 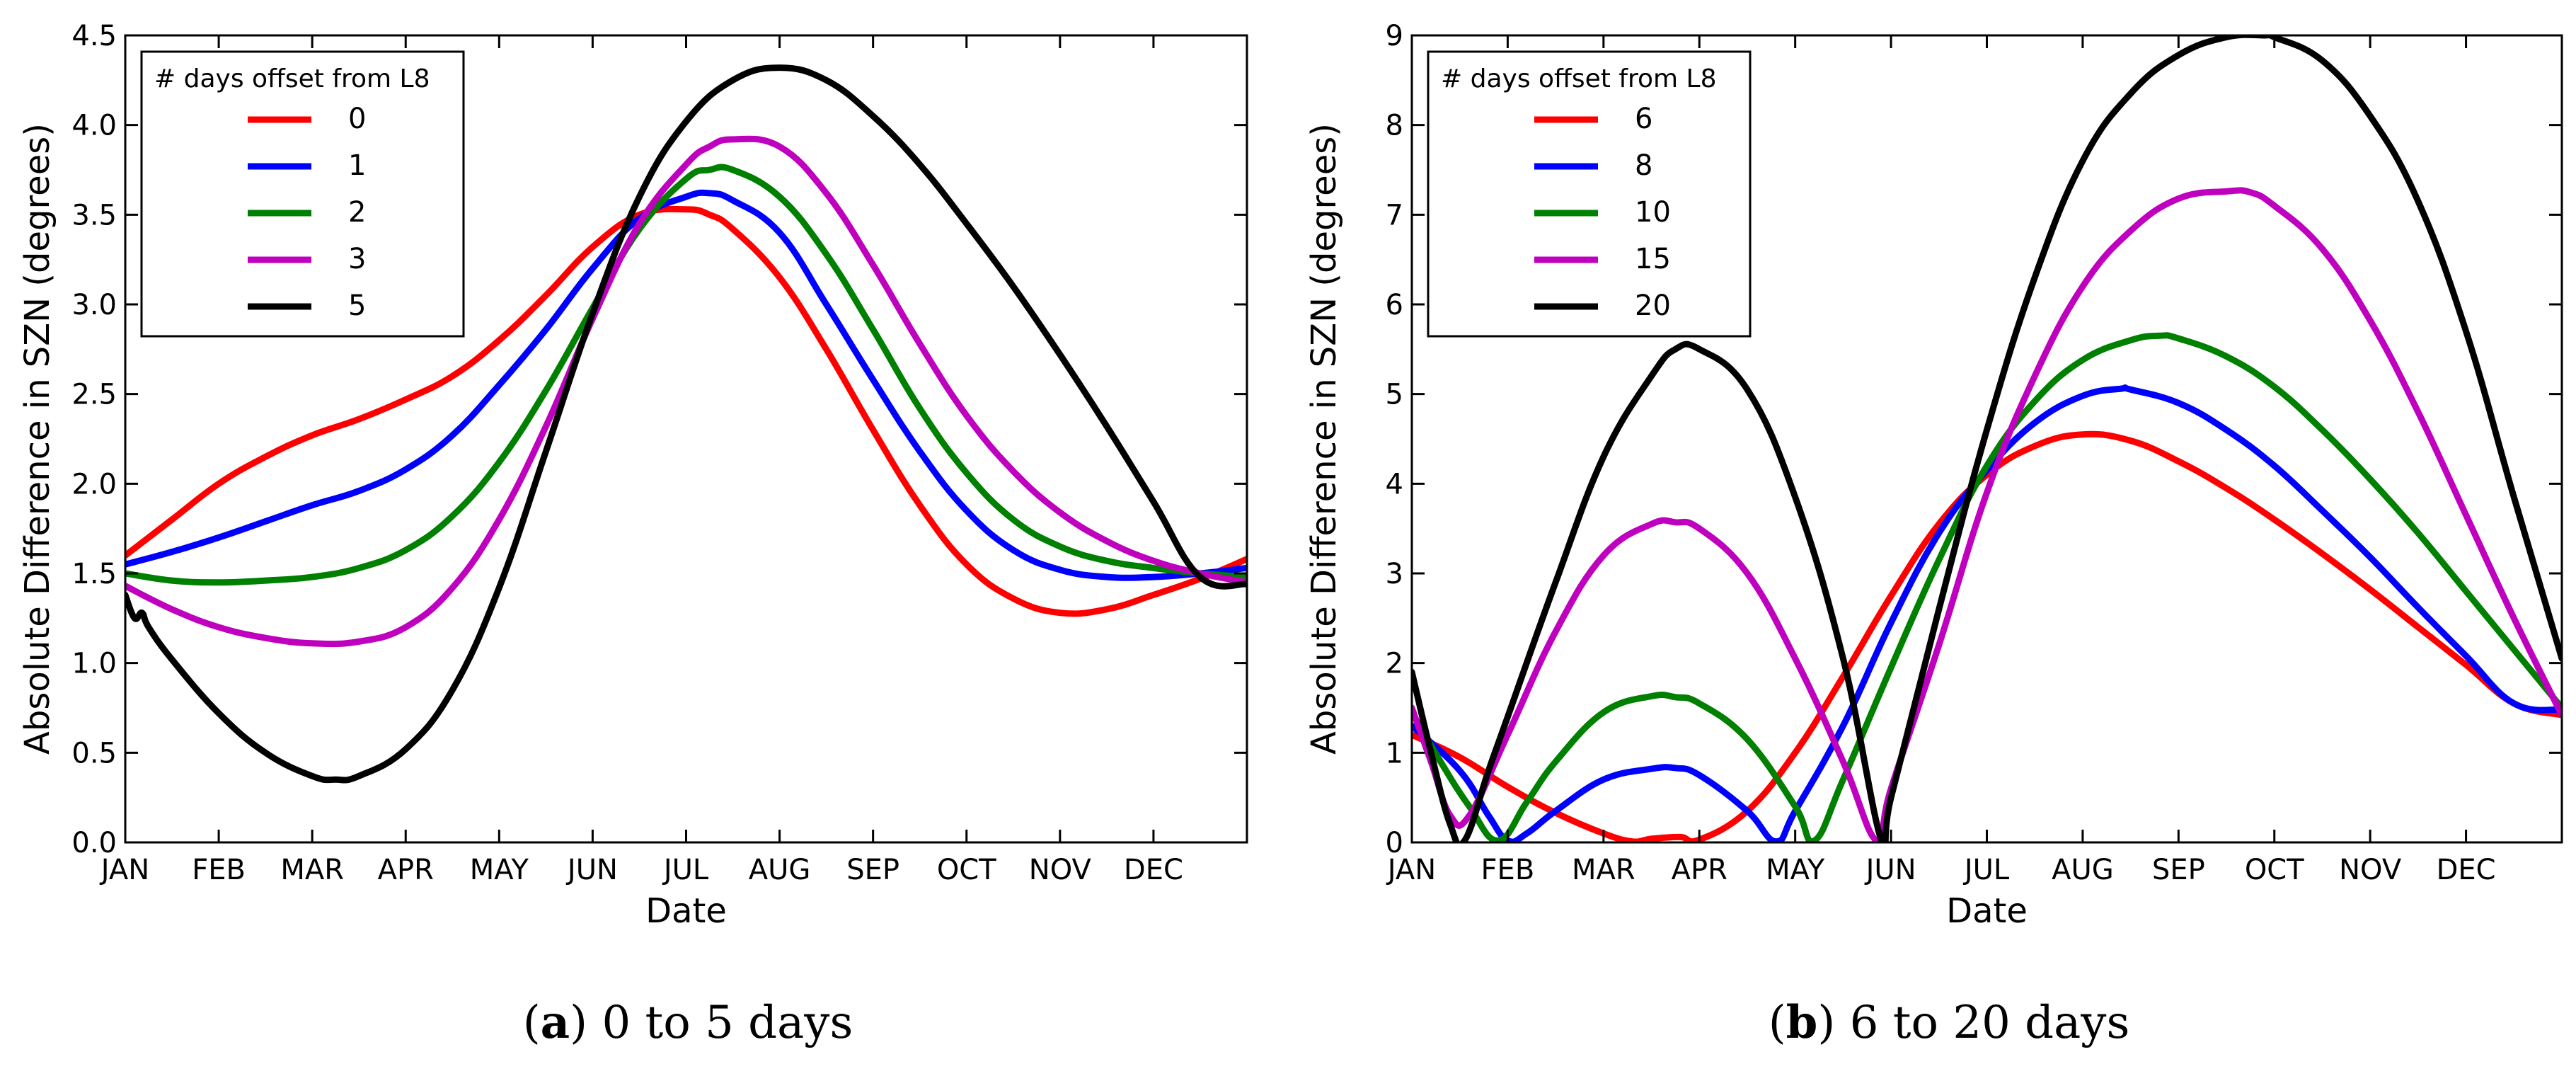 What do you see at coordinates (1395, 753) in the screenshot?
I see `y-tick-label: 1` at bounding box center [1395, 753].